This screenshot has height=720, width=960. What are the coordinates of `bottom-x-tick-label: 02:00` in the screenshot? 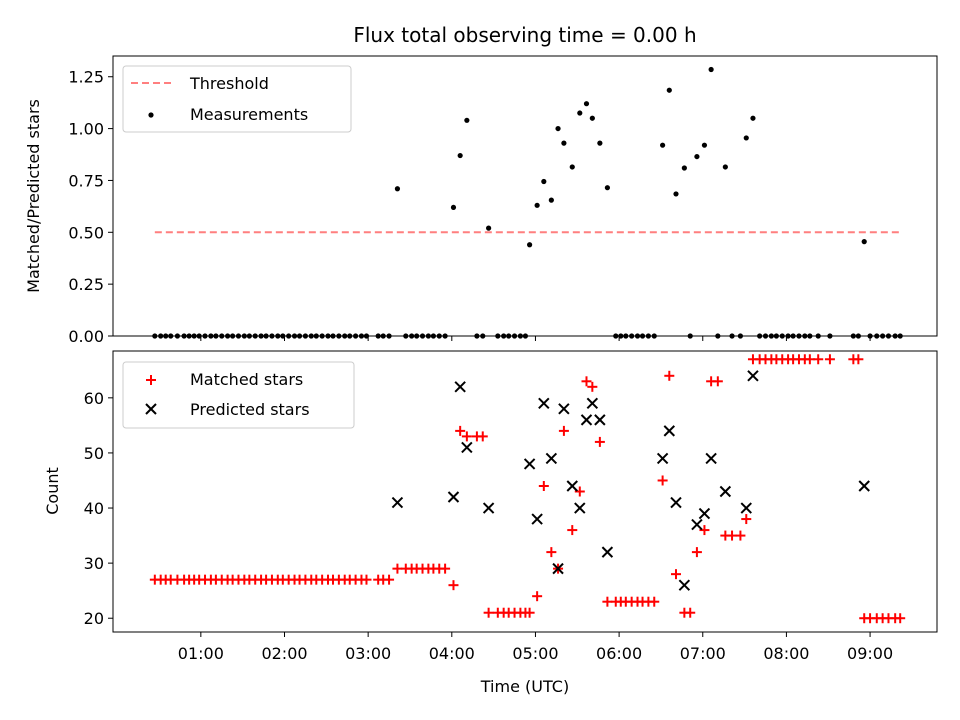 It's located at (284, 653).